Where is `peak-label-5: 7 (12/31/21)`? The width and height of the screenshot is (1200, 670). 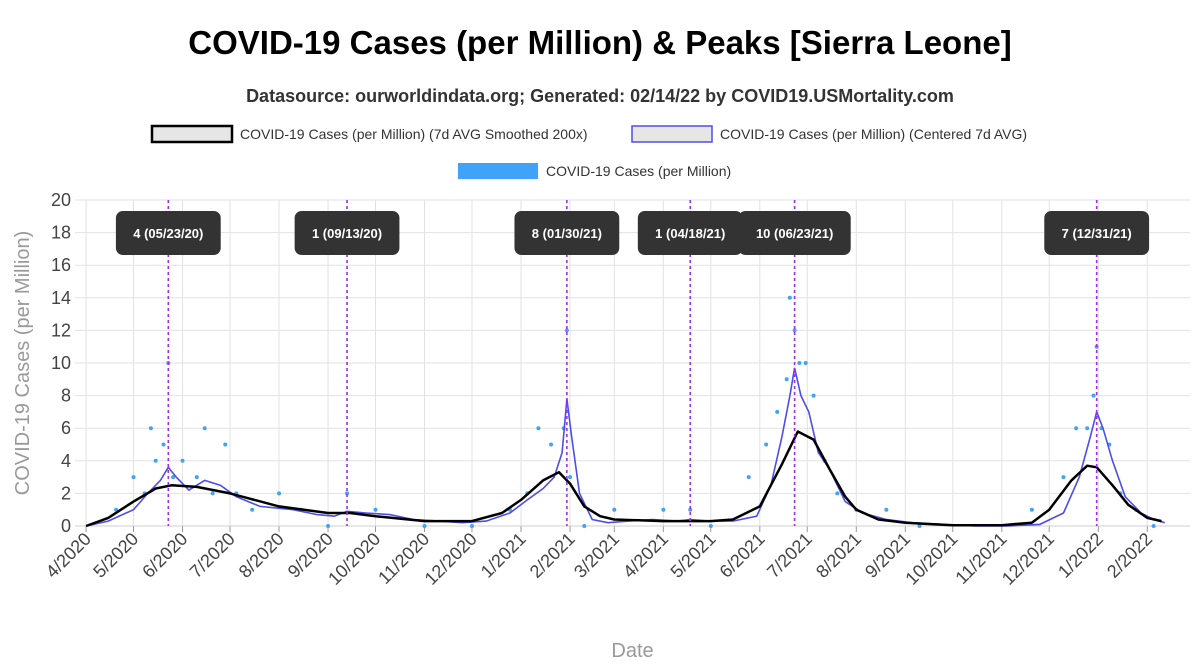
peak-label-5: 7 (12/31/21) is located at coordinates (1097, 233).